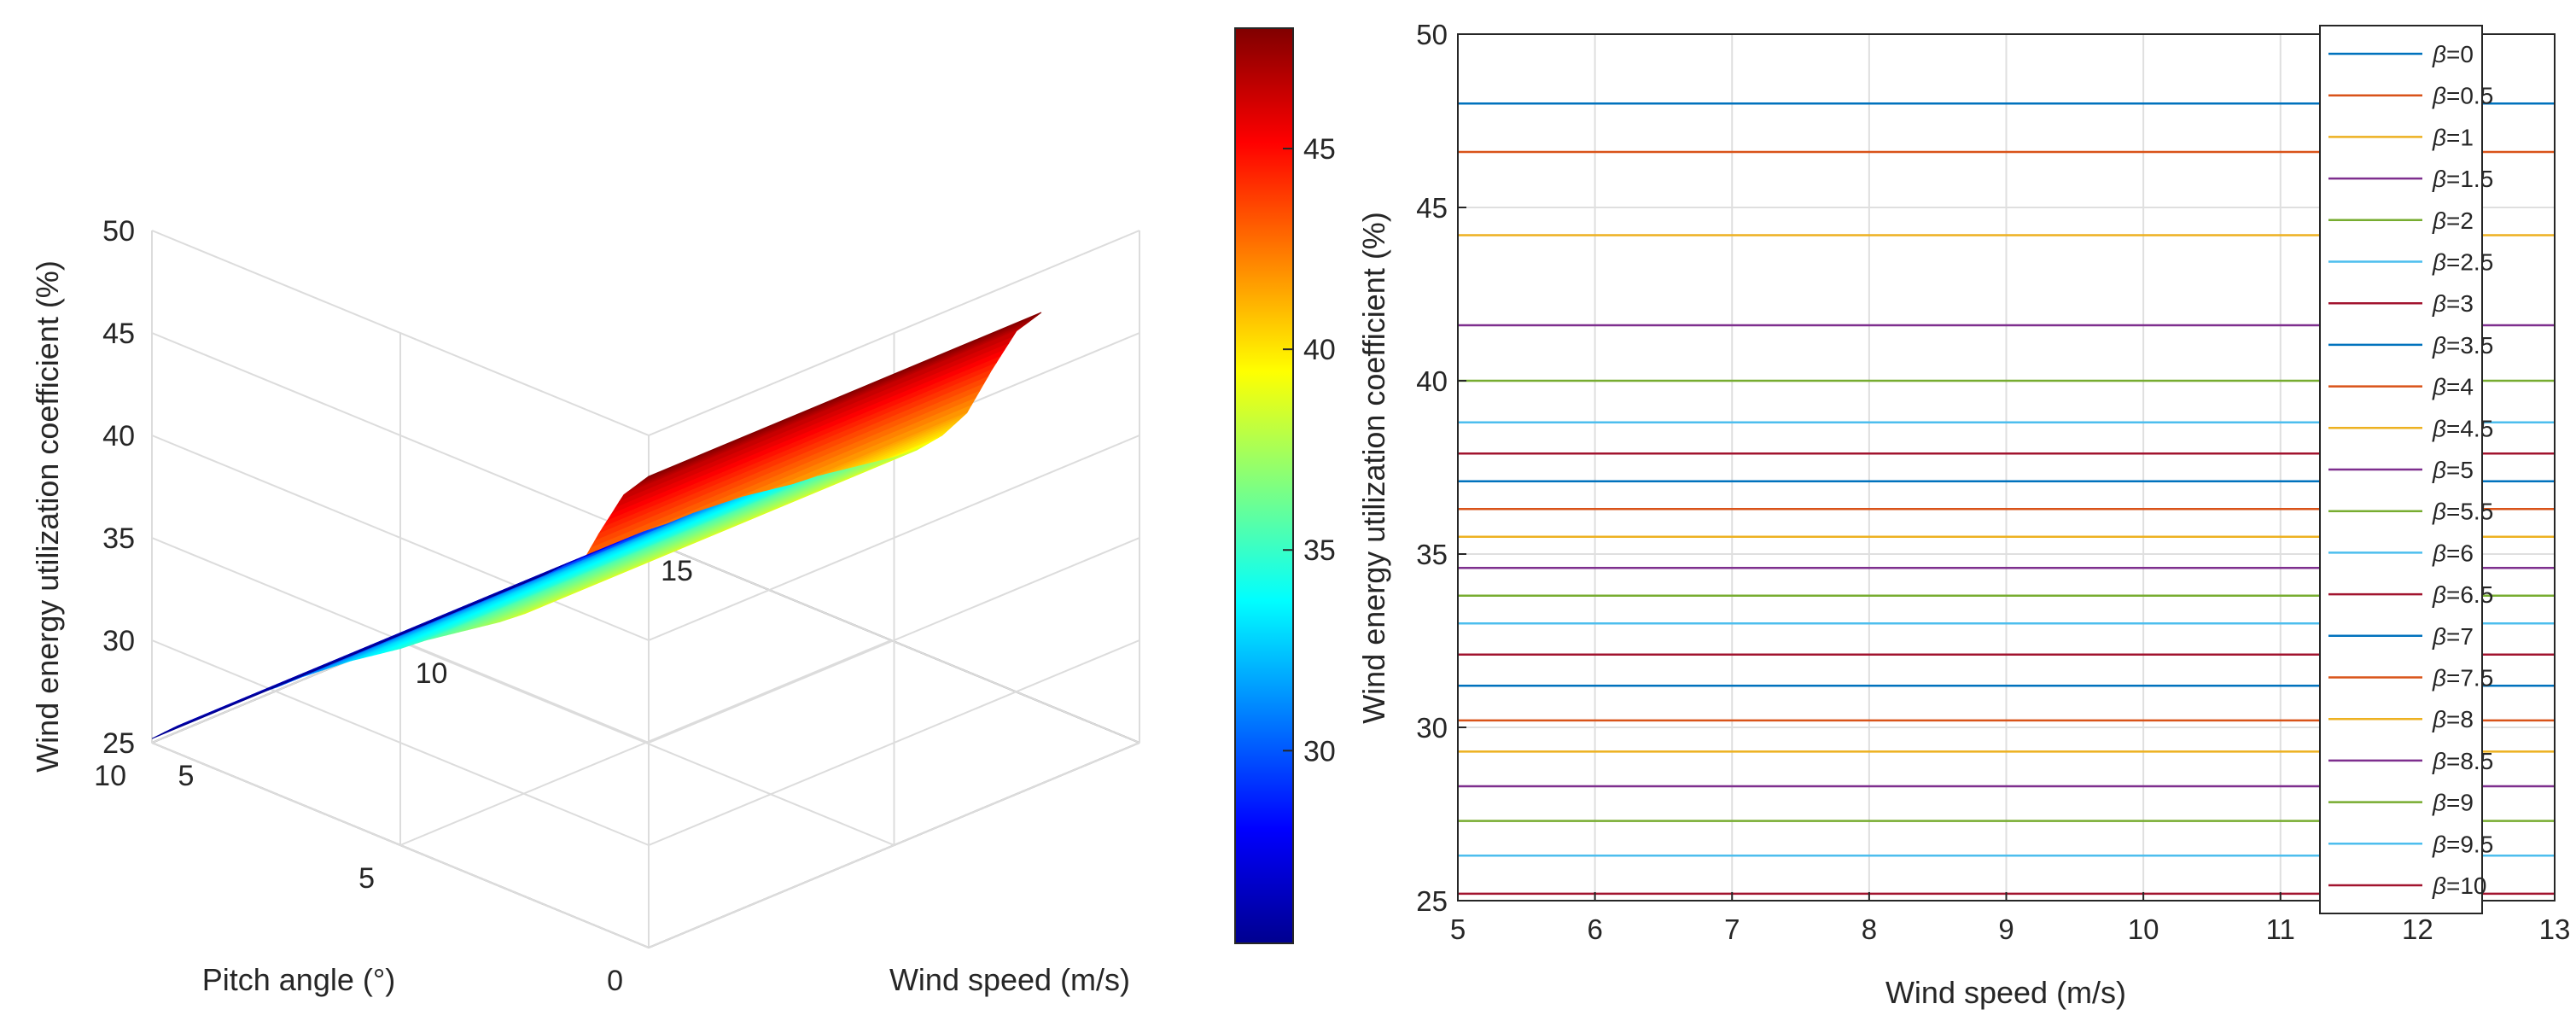 The height and width of the screenshot is (1027, 2576). What do you see at coordinates (118, 641) in the screenshot?
I see `z-tick-label: 30` at bounding box center [118, 641].